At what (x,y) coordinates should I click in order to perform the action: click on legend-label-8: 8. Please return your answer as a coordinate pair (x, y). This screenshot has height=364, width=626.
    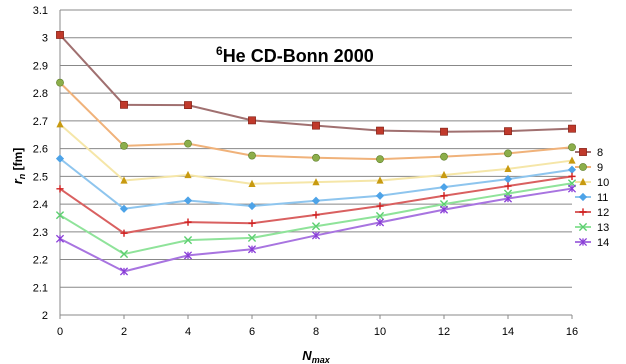
    Looking at the image, I should click on (600, 153).